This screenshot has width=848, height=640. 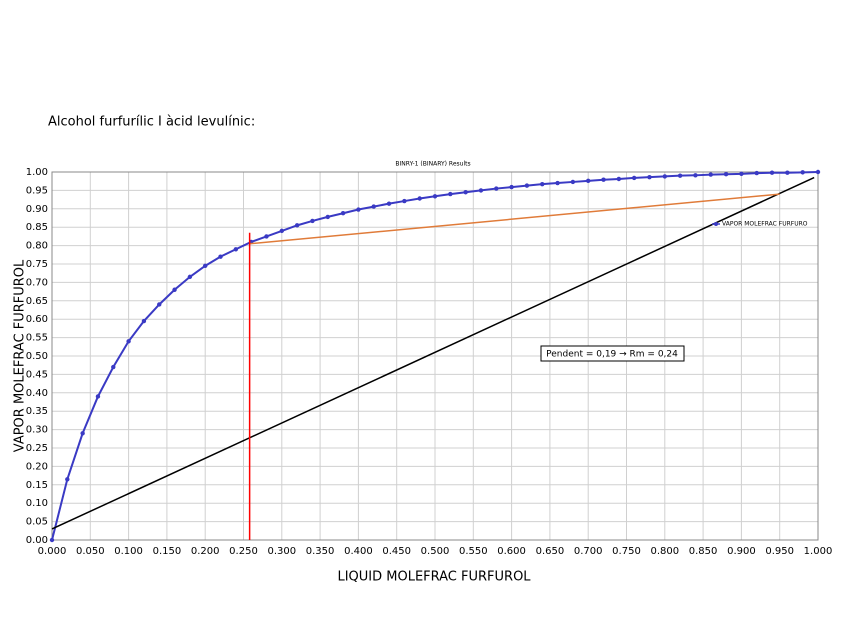 What do you see at coordinates (664, 551) in the screenshot?
I see `x-tick-label: 0.800` at bounding box center [664, 551].